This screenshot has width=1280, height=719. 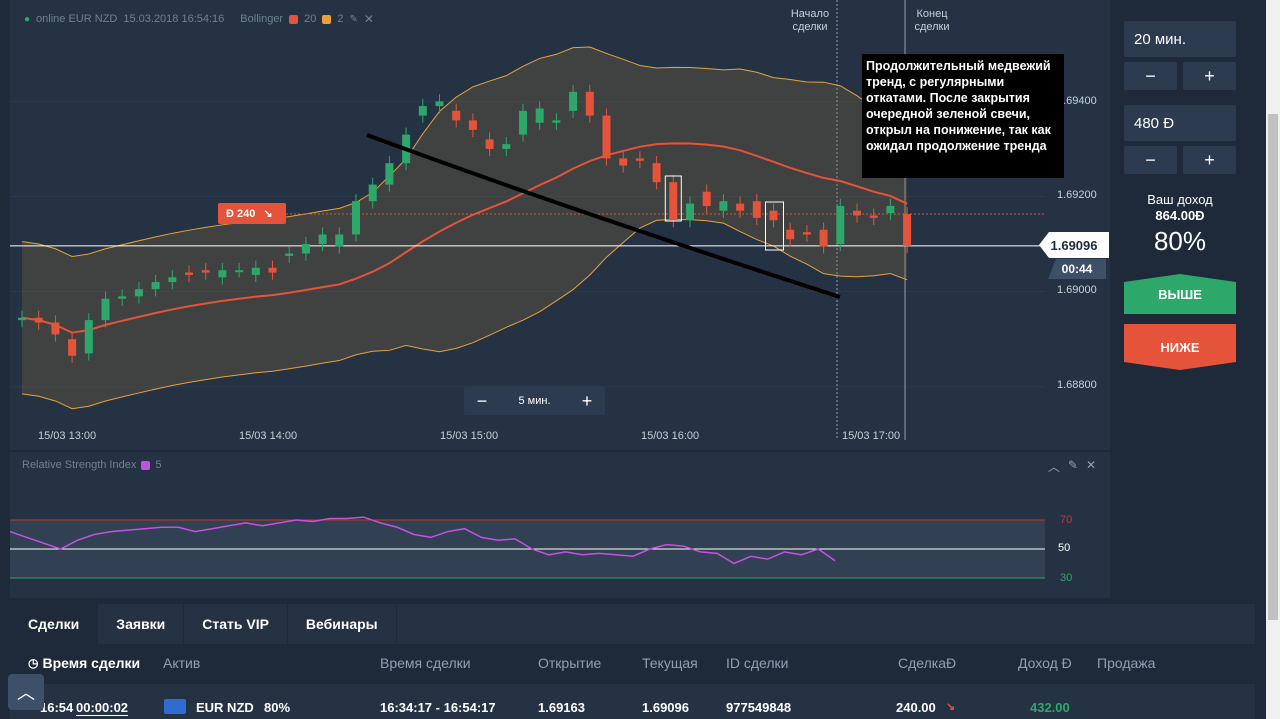 What do you see at coordinates (1066, 578) in the screenshot?
I see `rsi-level-30: 30` at bounding box center [1066, 578].